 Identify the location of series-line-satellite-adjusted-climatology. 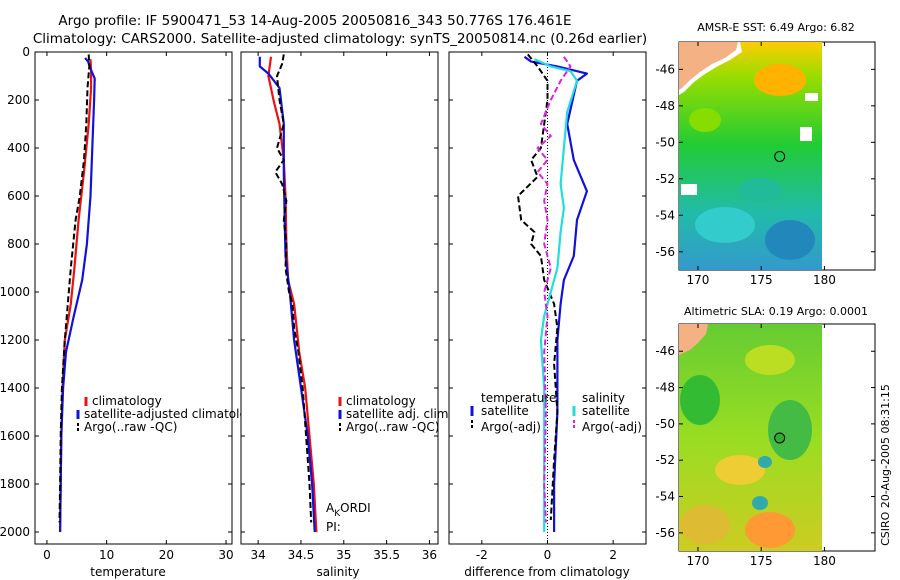
(77, 295).